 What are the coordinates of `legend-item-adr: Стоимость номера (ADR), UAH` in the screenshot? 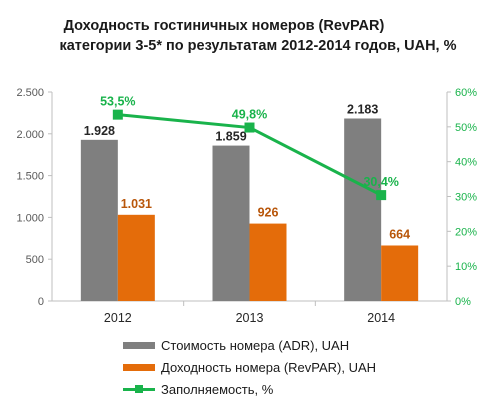 It's located at (249, 345).